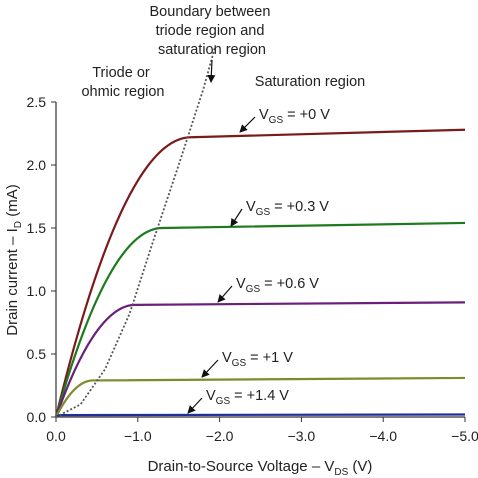  What do you see at coordinates (287, 208) in the screenshot?
I see `series-label: VGS = +0.3 V` at bounding box center [287, 208].